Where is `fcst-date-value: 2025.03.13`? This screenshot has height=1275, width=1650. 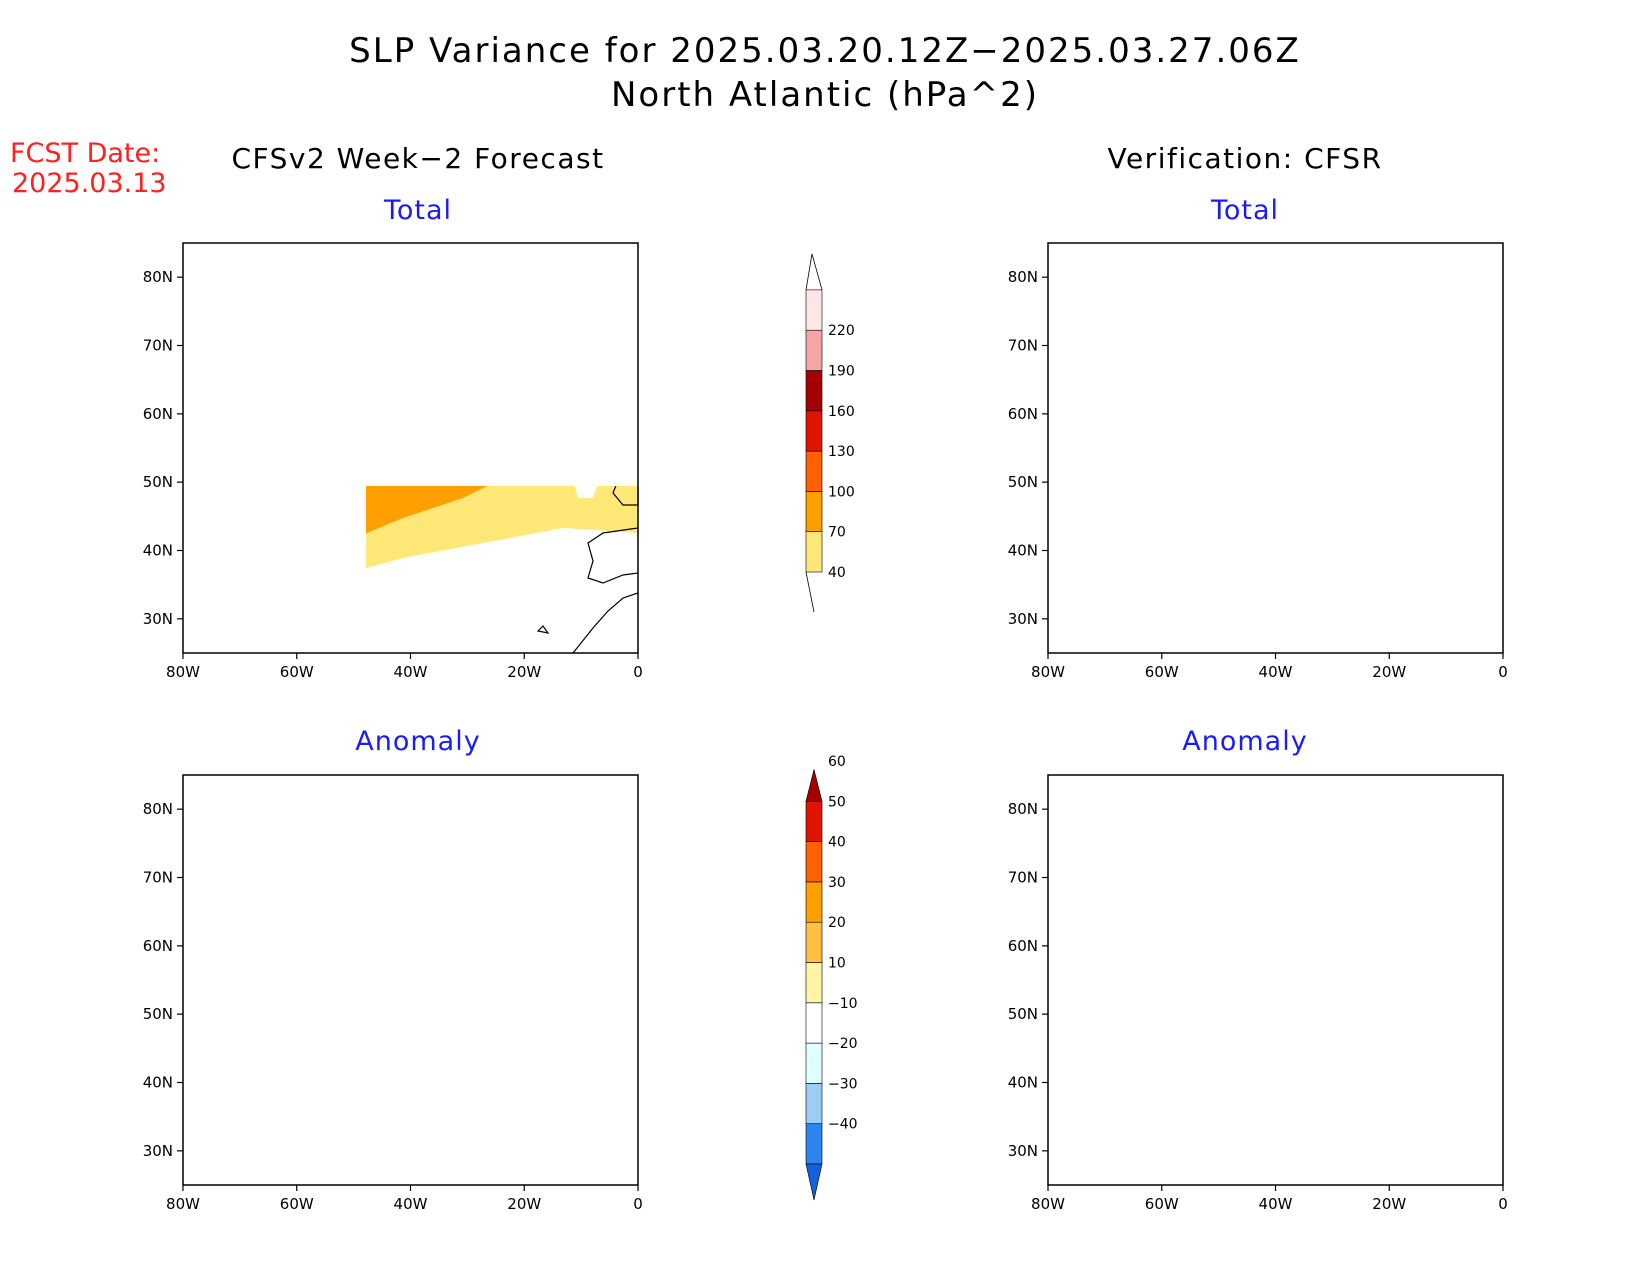
fcst-date-value: 2025.03.13 is located at coordinates (89, 183).